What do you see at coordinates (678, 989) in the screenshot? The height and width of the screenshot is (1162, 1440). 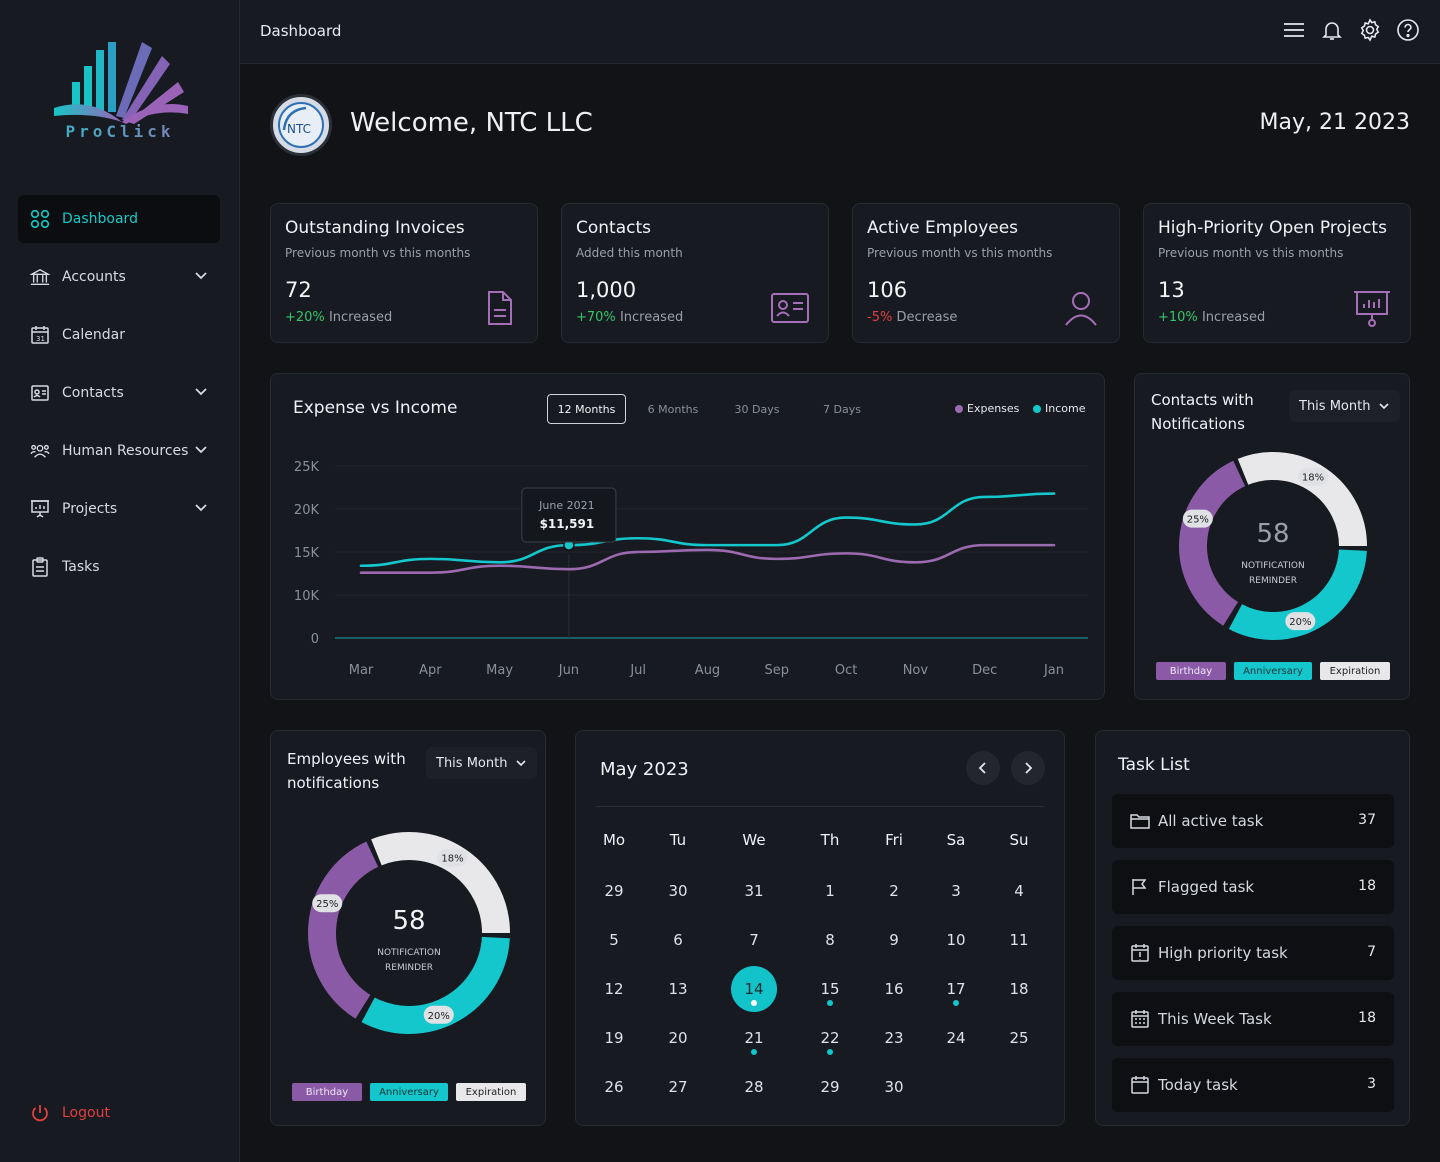 I see `calendar-day: 13` at bounding box center [678, 989].